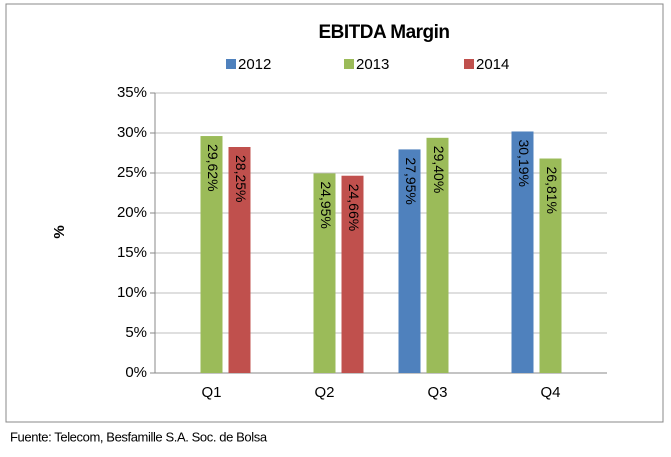 Image resolution: width=671 pixels, height=457 pixels. What do you see at coordinates (324, 392) in the screenshot?
I see `x-tick-label: Q2` at bounding box center [324, 392].